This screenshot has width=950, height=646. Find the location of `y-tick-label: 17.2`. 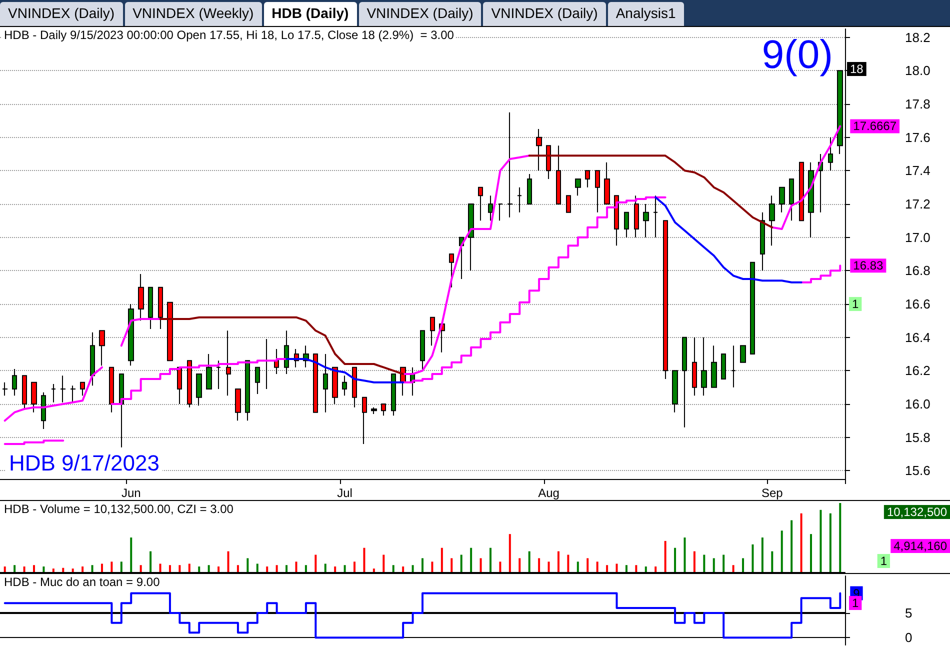

y-tick-label: 17.2 is located at coordinates (917, 204).